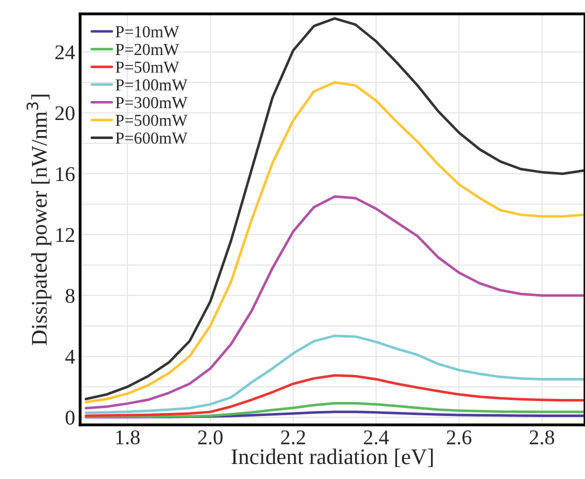 Image resolution: width=585 pixels, height=479 pixels. What do you see at coordinates (152, 120) in the screenshot?
I see `legend-label: P=500mW` at bounding box center [152, 120].